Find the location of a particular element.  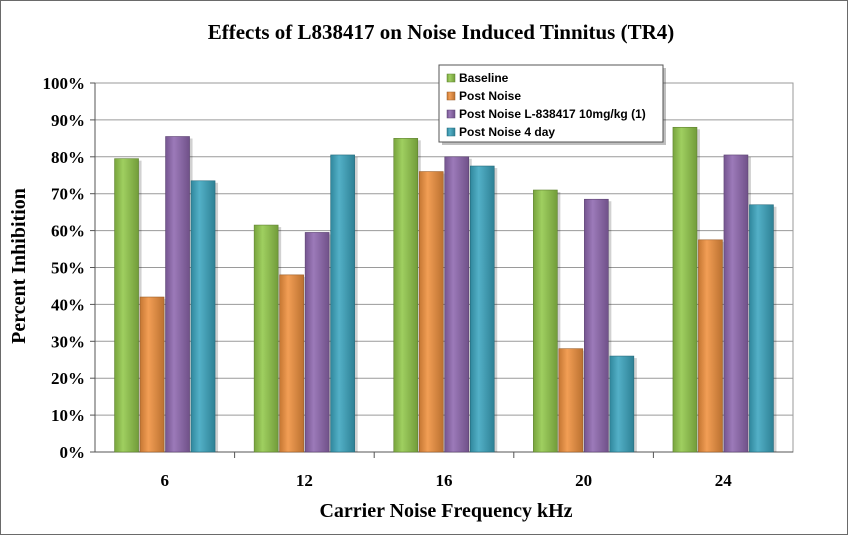

y-tick-label: 40% is located at coordinates (68, 304).